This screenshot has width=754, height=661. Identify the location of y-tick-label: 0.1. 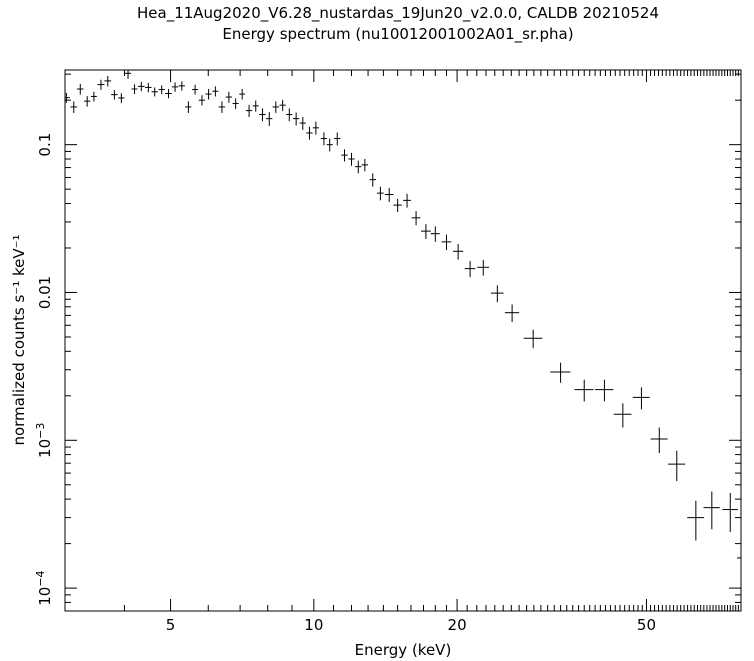
(45, 145).